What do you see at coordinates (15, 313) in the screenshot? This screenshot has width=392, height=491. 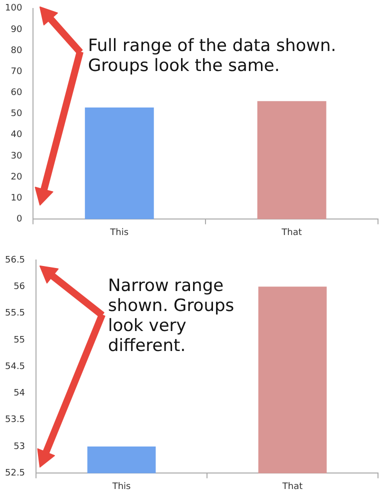 I see `y-tick-label: 55.5` at bounding box center [15, 313].